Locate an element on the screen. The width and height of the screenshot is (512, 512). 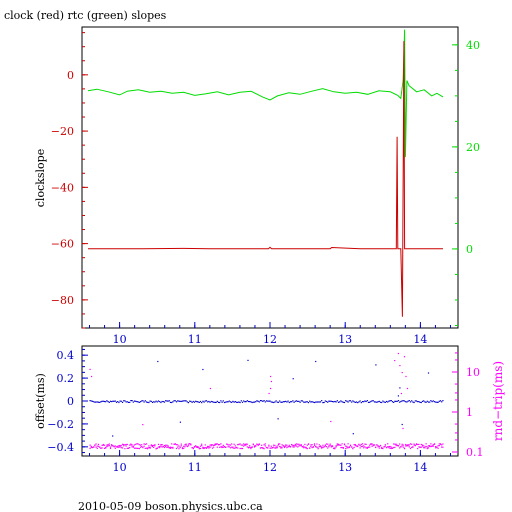
top-left-tick-label: −40 is located at coordinates (62, 187).